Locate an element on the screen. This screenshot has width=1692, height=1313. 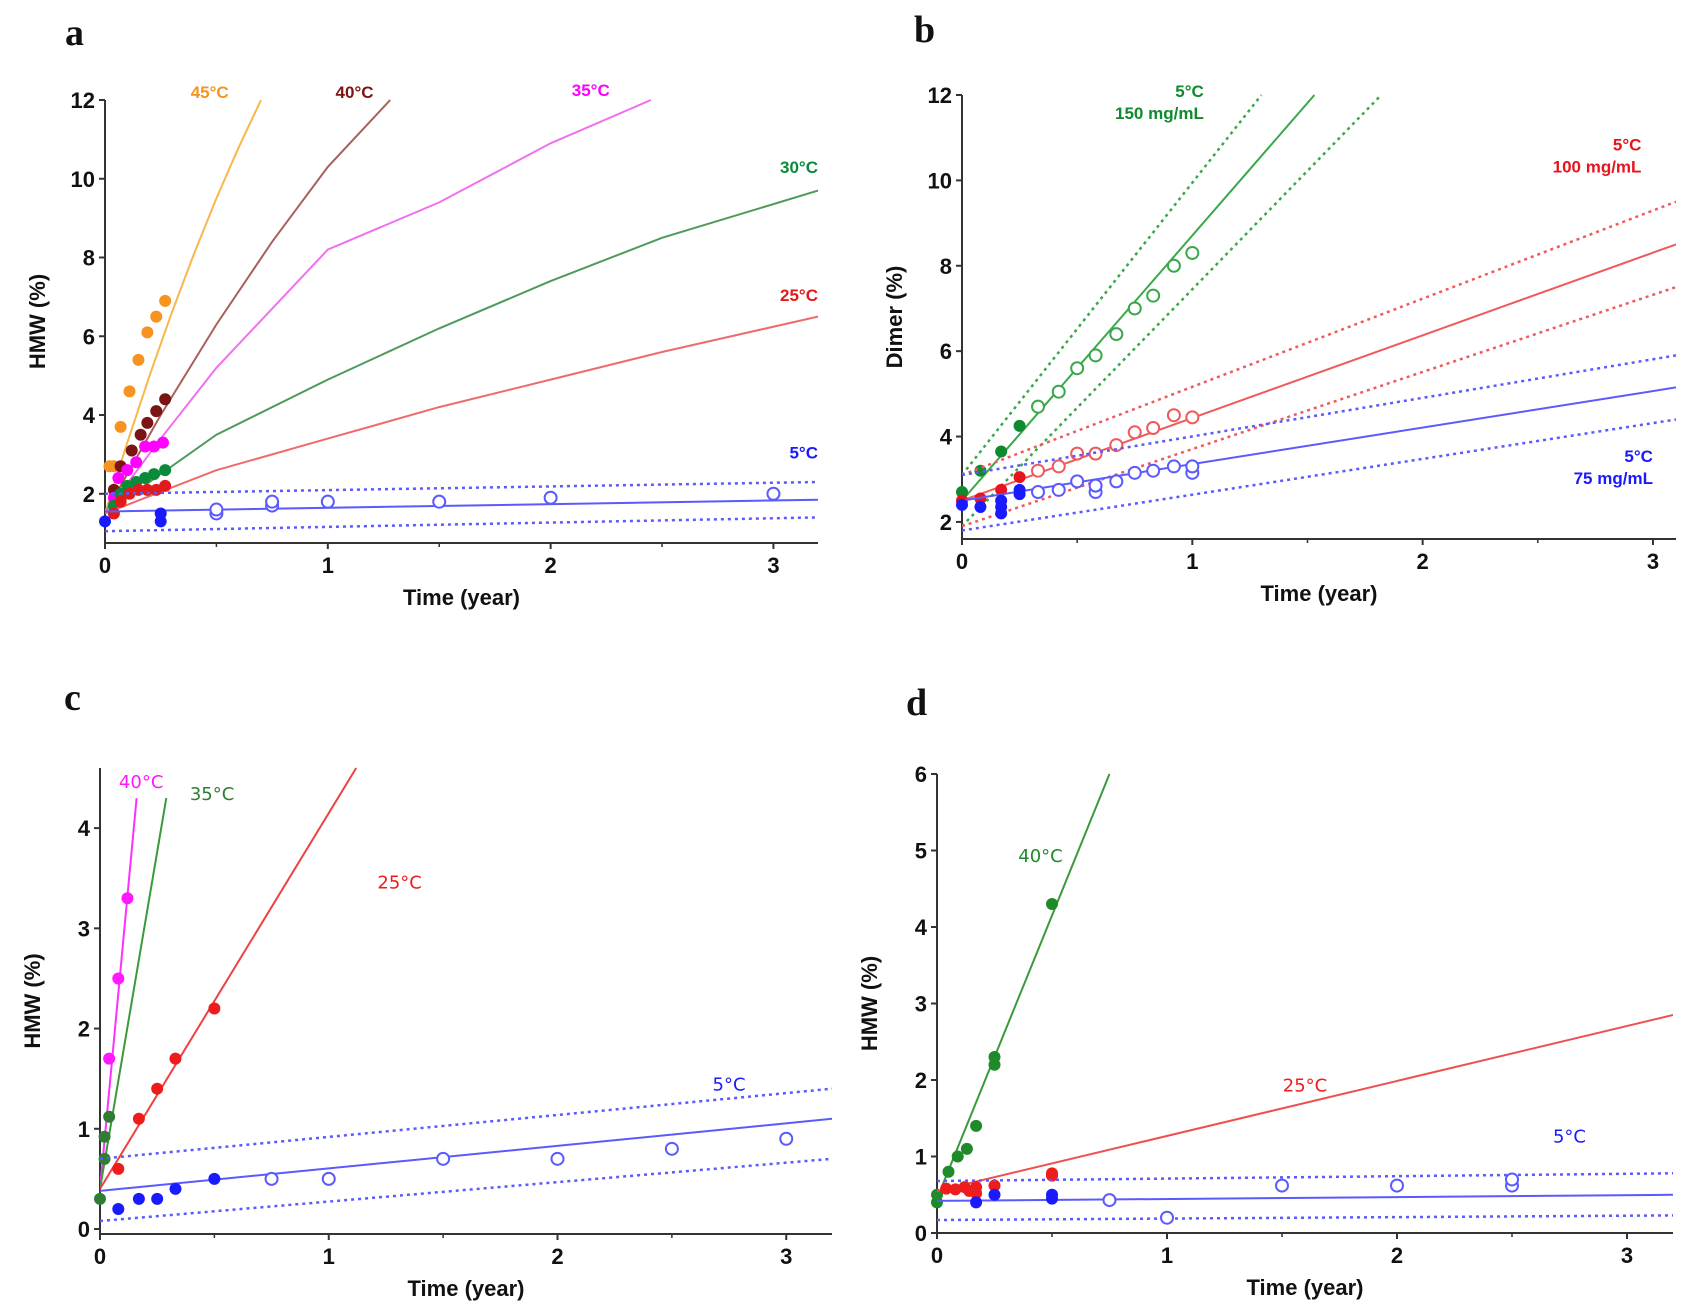
series-label: 35°C is located at coordinates (591, 90).